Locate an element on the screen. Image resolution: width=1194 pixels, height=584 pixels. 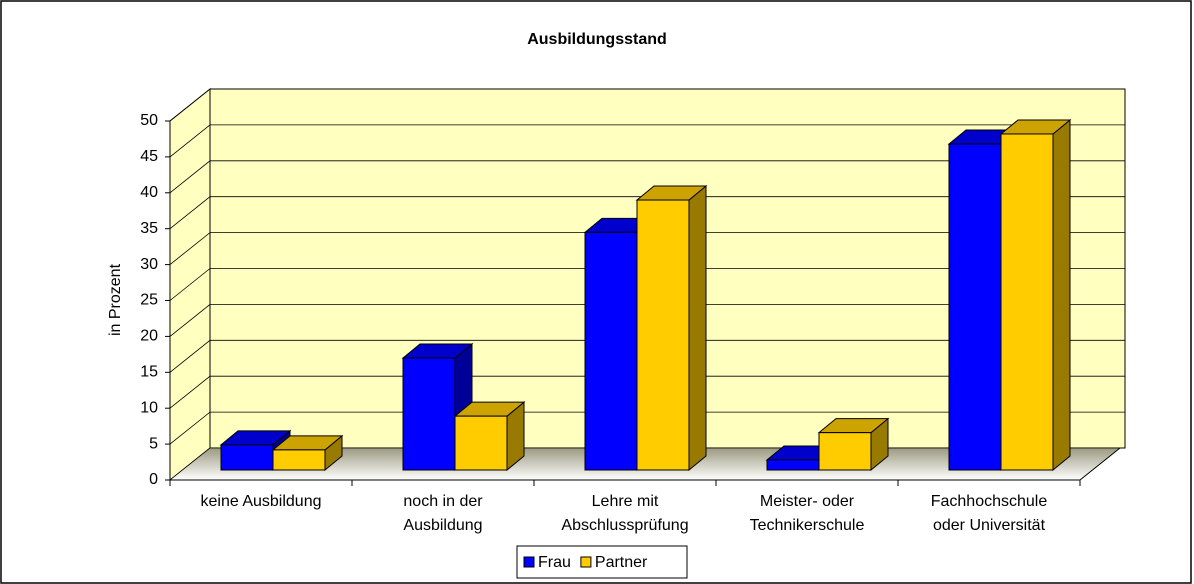
x-tick-label: Lehre mit Abschlussprüfung is located at coordinates (625, 513).